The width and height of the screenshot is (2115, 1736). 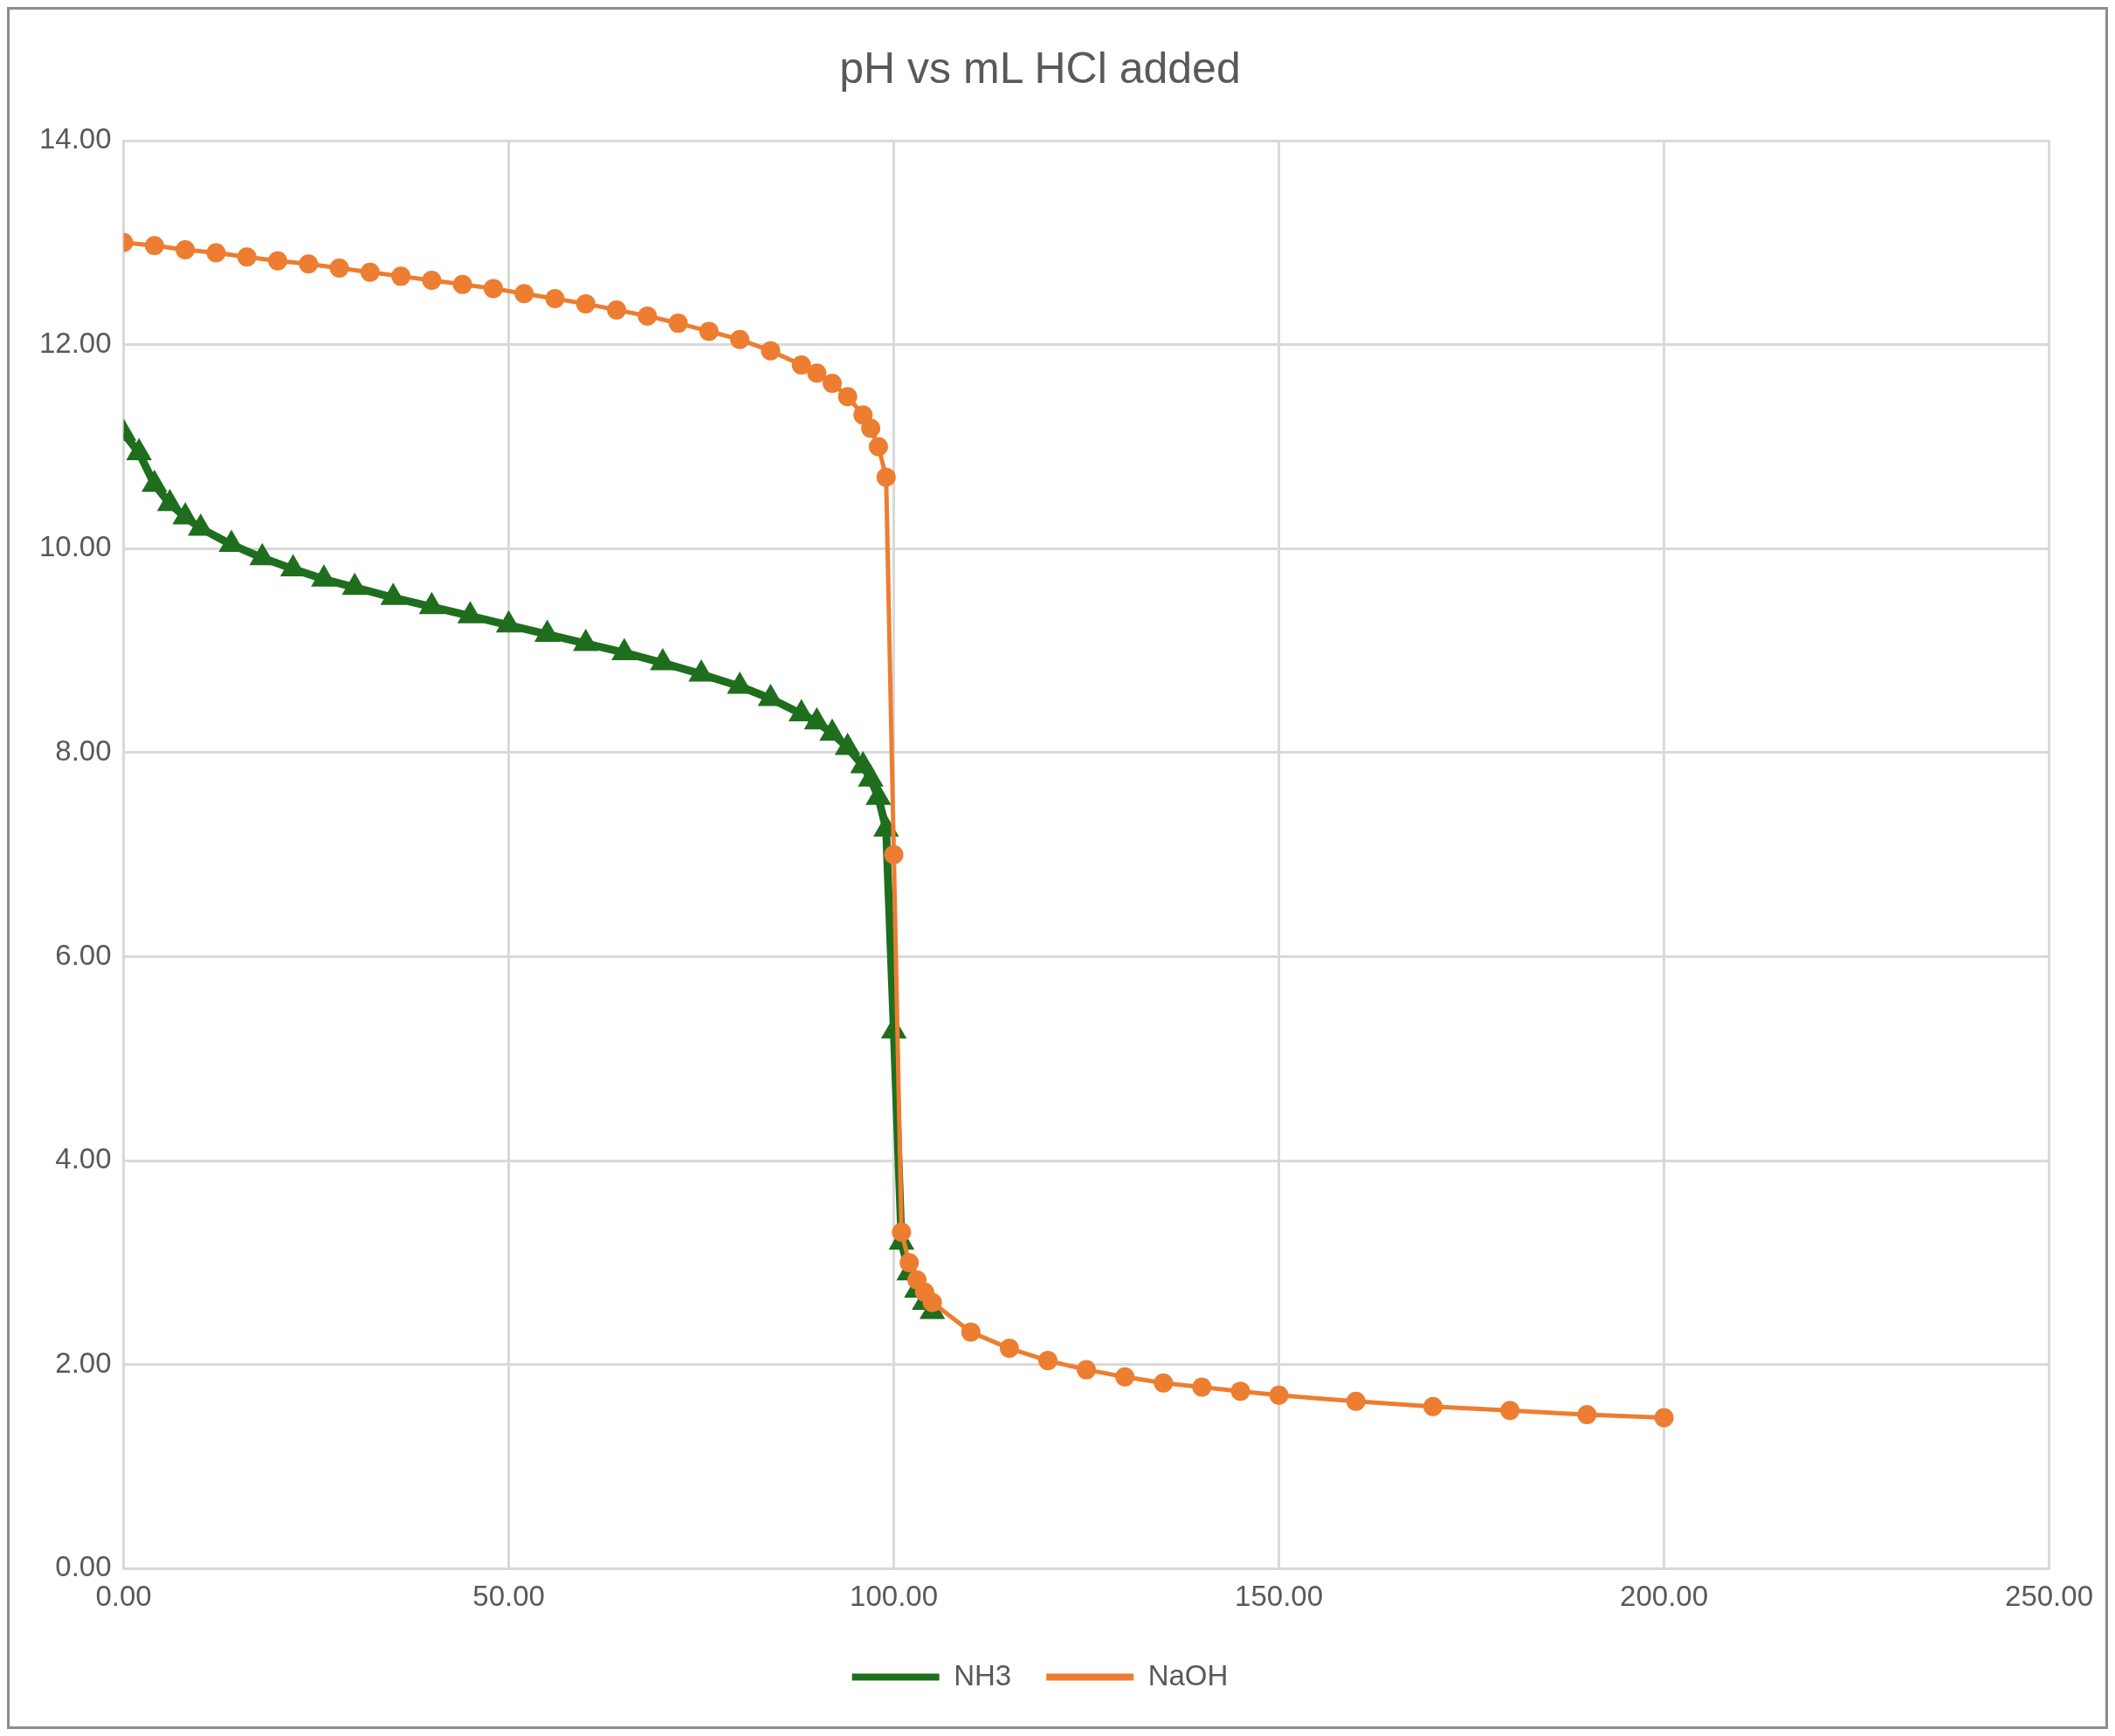 I want to click on x-tick-label: 250.00, so click(x=2049, y=1596).